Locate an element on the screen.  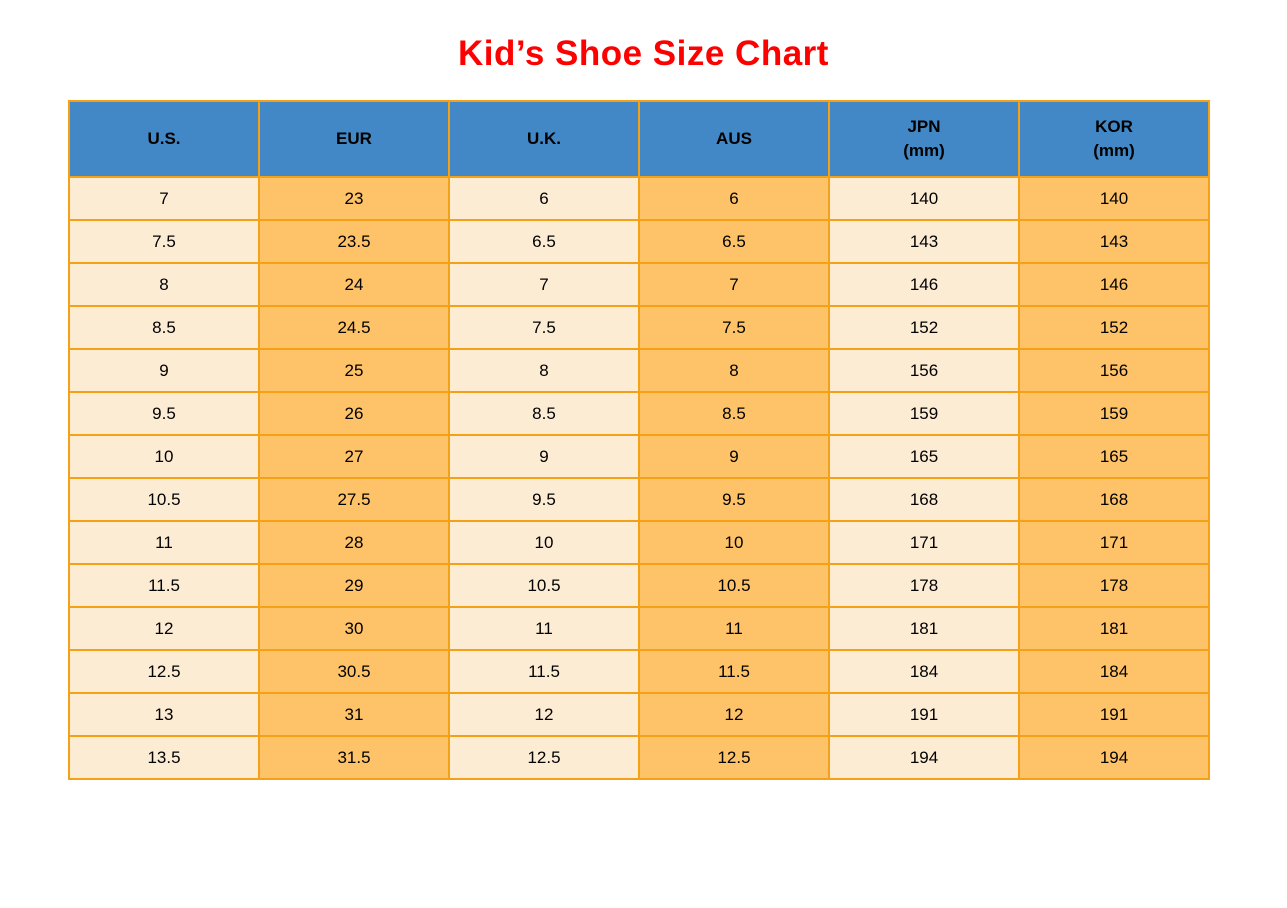
table-row: 9 25 8 8 156 156 is located at coordinates (639, 370).